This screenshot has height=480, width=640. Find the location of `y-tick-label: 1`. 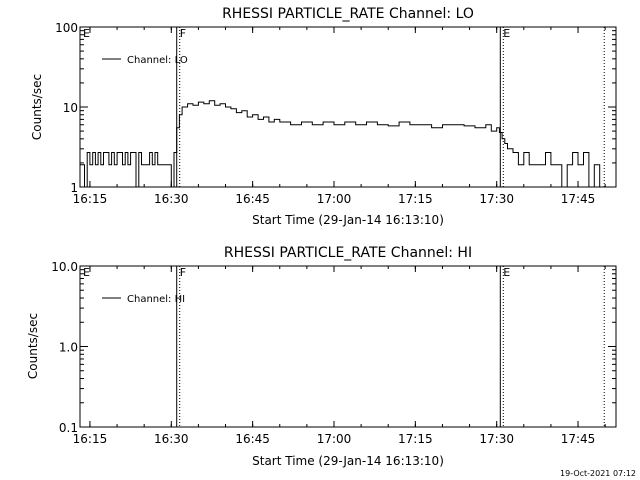

y-tick-label: 1 is located at coordinates (74, 188).